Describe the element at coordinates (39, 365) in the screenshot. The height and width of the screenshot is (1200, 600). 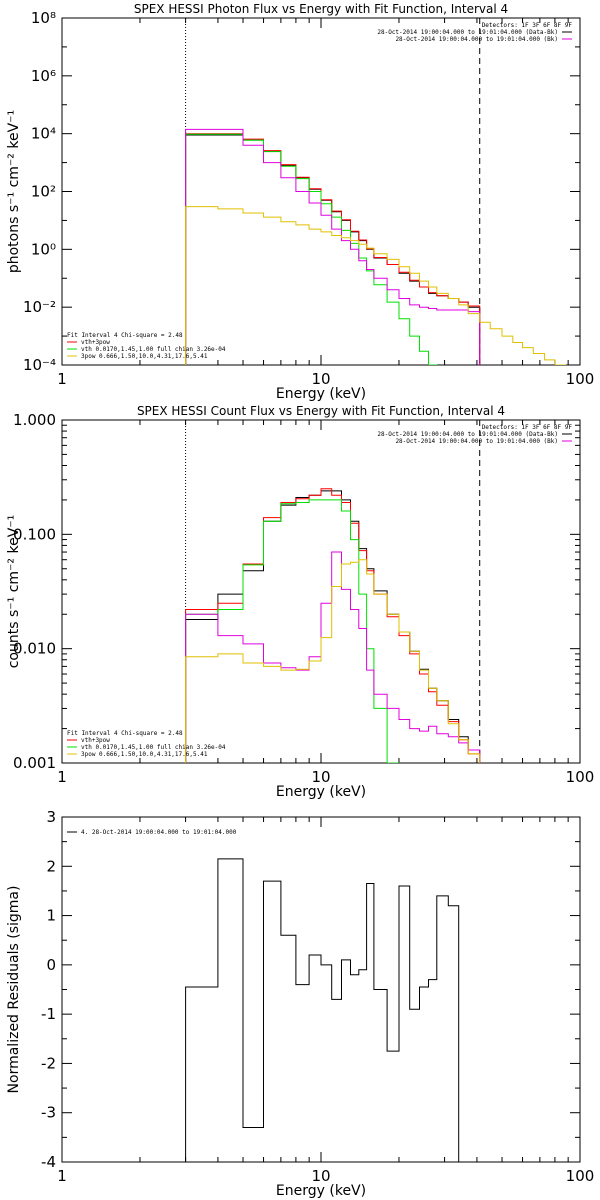
I see `y-tick-label: 10⁻⁴` at that location.